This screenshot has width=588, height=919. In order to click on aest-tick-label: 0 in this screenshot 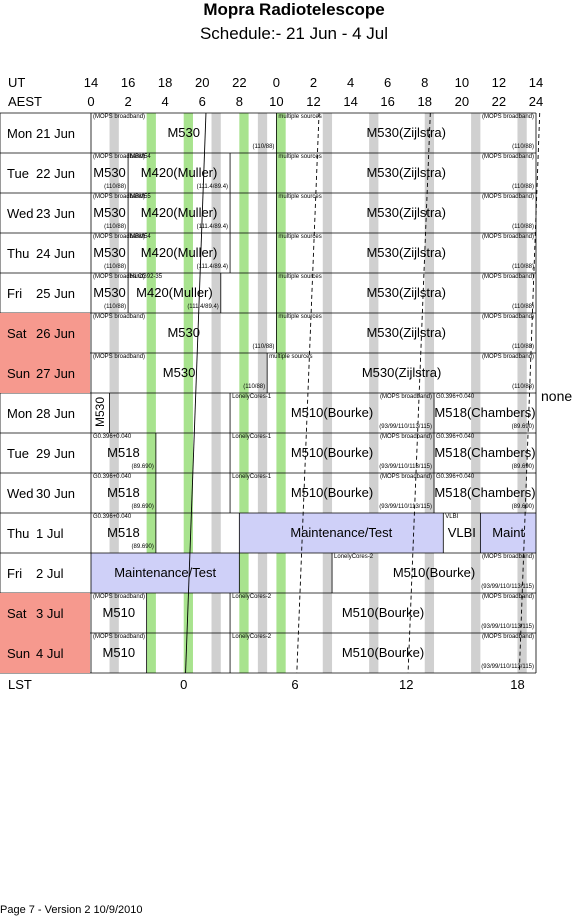, I will do `click(91, 101)`.